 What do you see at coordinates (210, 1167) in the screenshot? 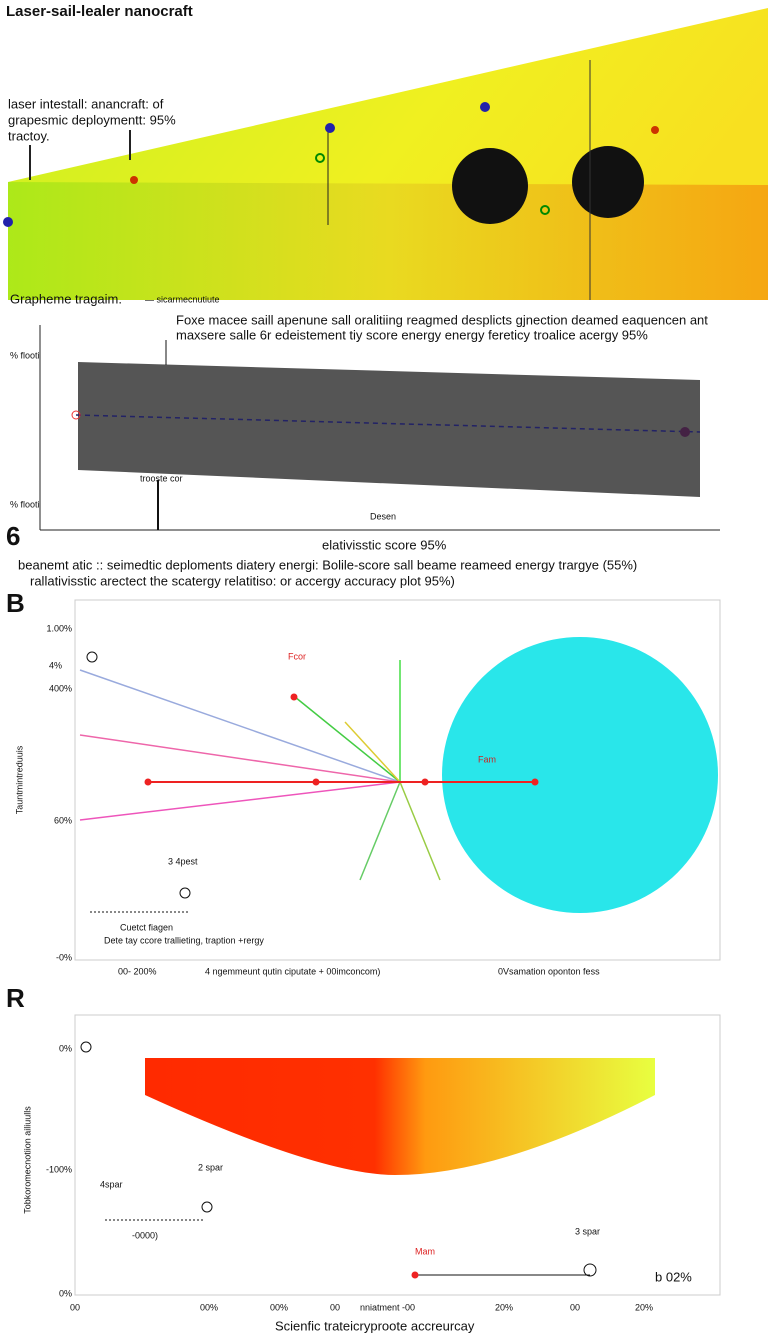
I see `label: 2 spar` at bounding box center [210, 1167].